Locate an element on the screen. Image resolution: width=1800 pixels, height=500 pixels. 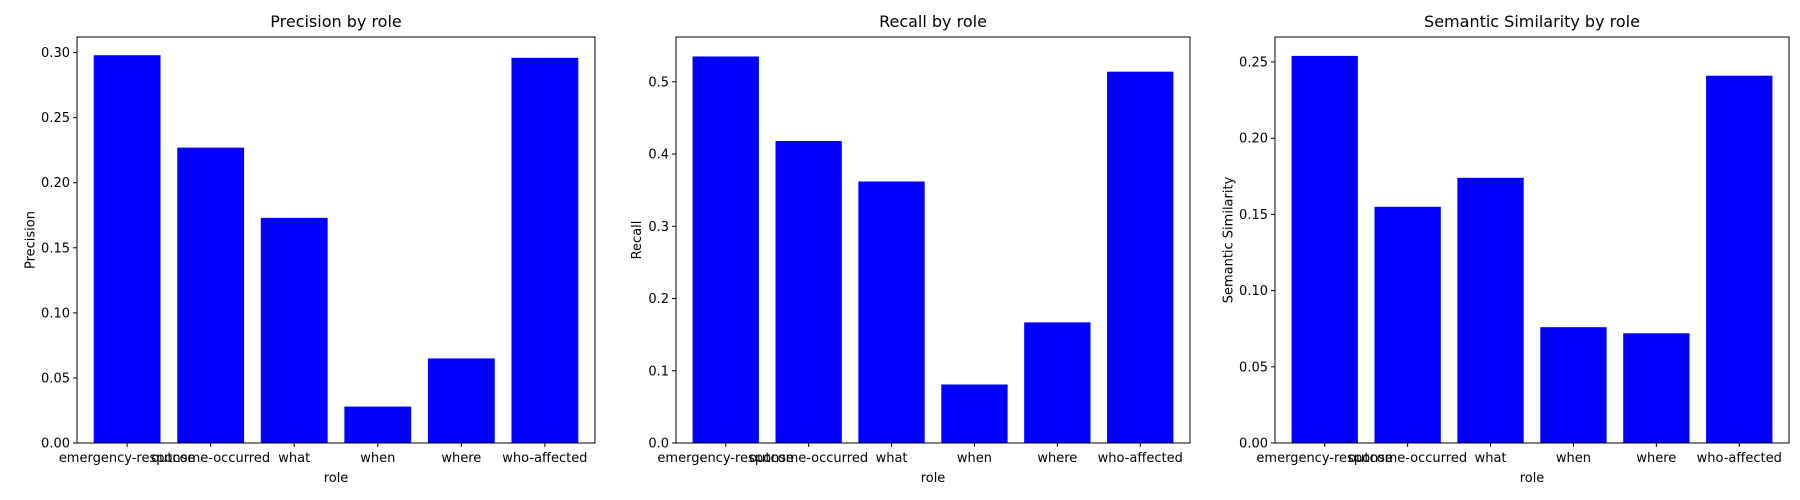
y-tick-label: 0.1 is located at coordinates (658, 371).